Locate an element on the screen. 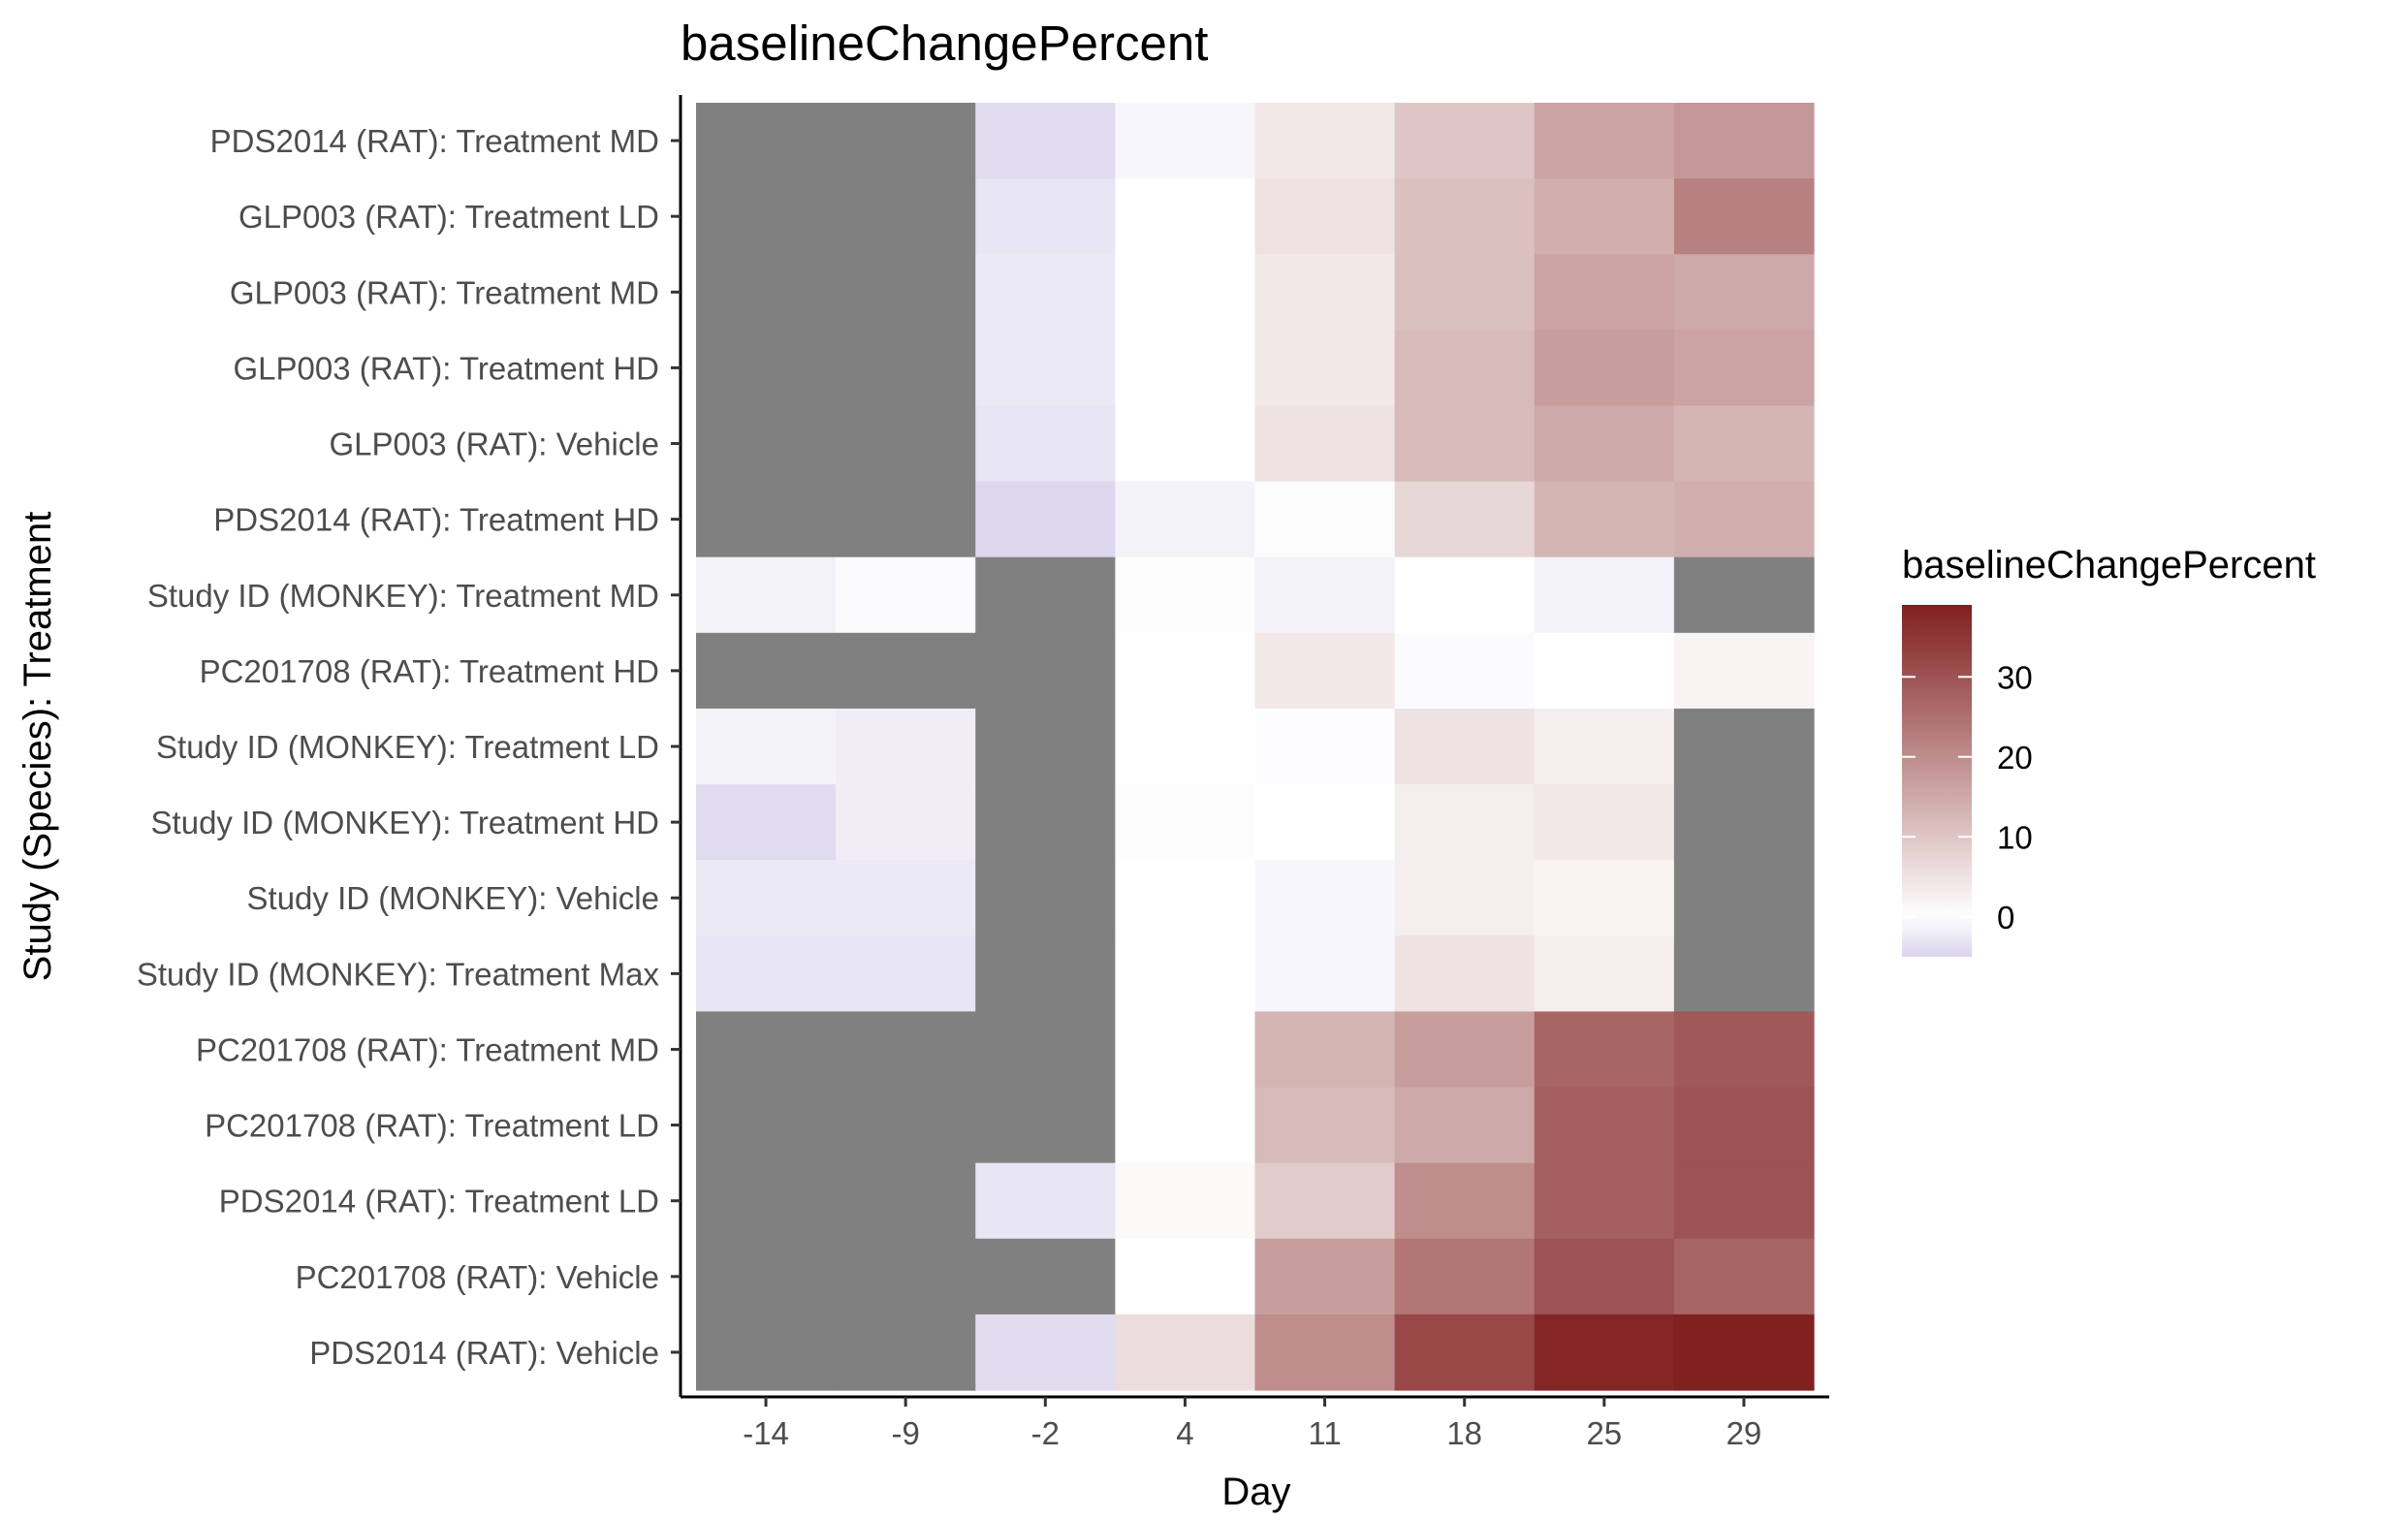  y-tick-label: PC201708 (RAT): Vehicle is located at coordinates (477, 1277).